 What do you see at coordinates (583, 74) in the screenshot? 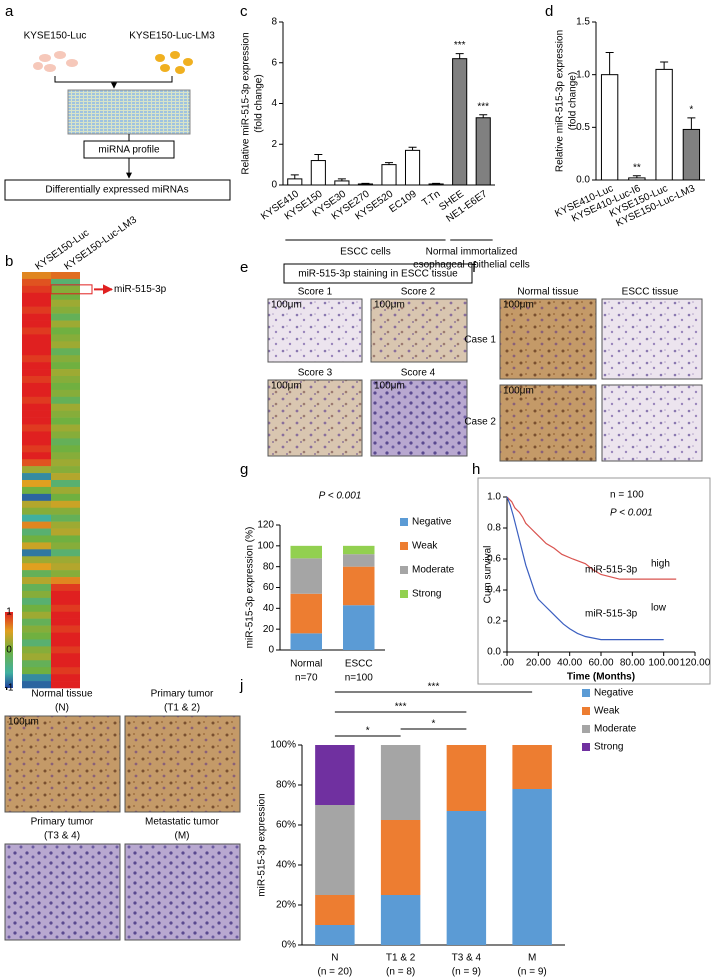
I see `y-tick-label: 1.0` at bounding box center [583, 74].